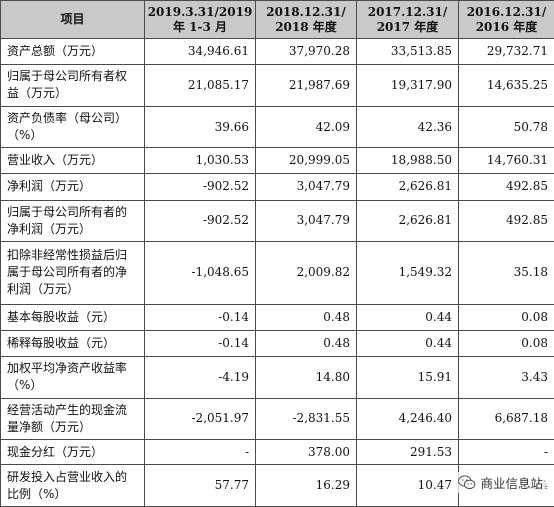 The width and height of the screenshot is (554, 507). What do you see at coordinates (72, 485) in the screenshot?
I see `row-label: 研发投入占营业收入的比例（%）` at bounding box center [72, 485].